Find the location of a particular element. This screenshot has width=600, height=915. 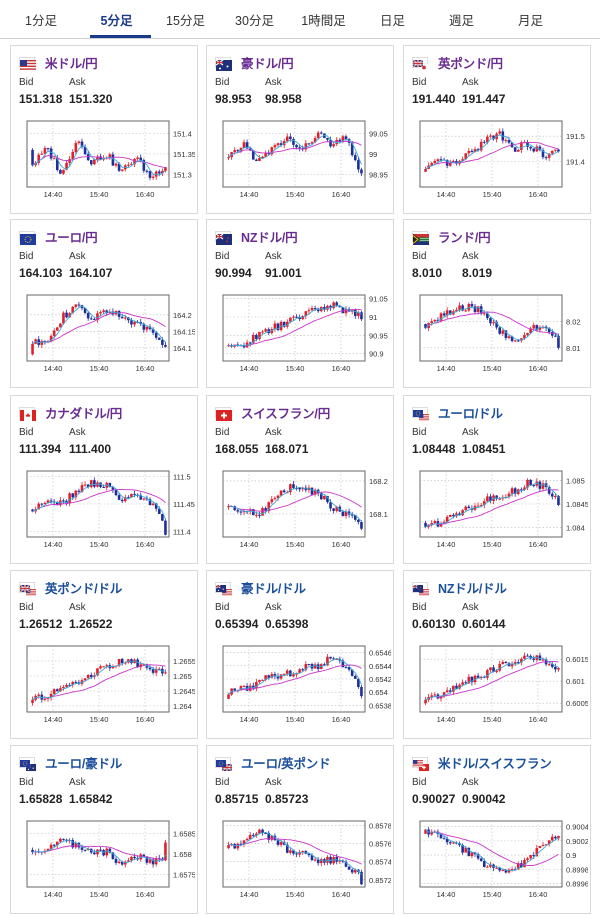

tab-4: 1時間足 is located at coordinates (323, 20).